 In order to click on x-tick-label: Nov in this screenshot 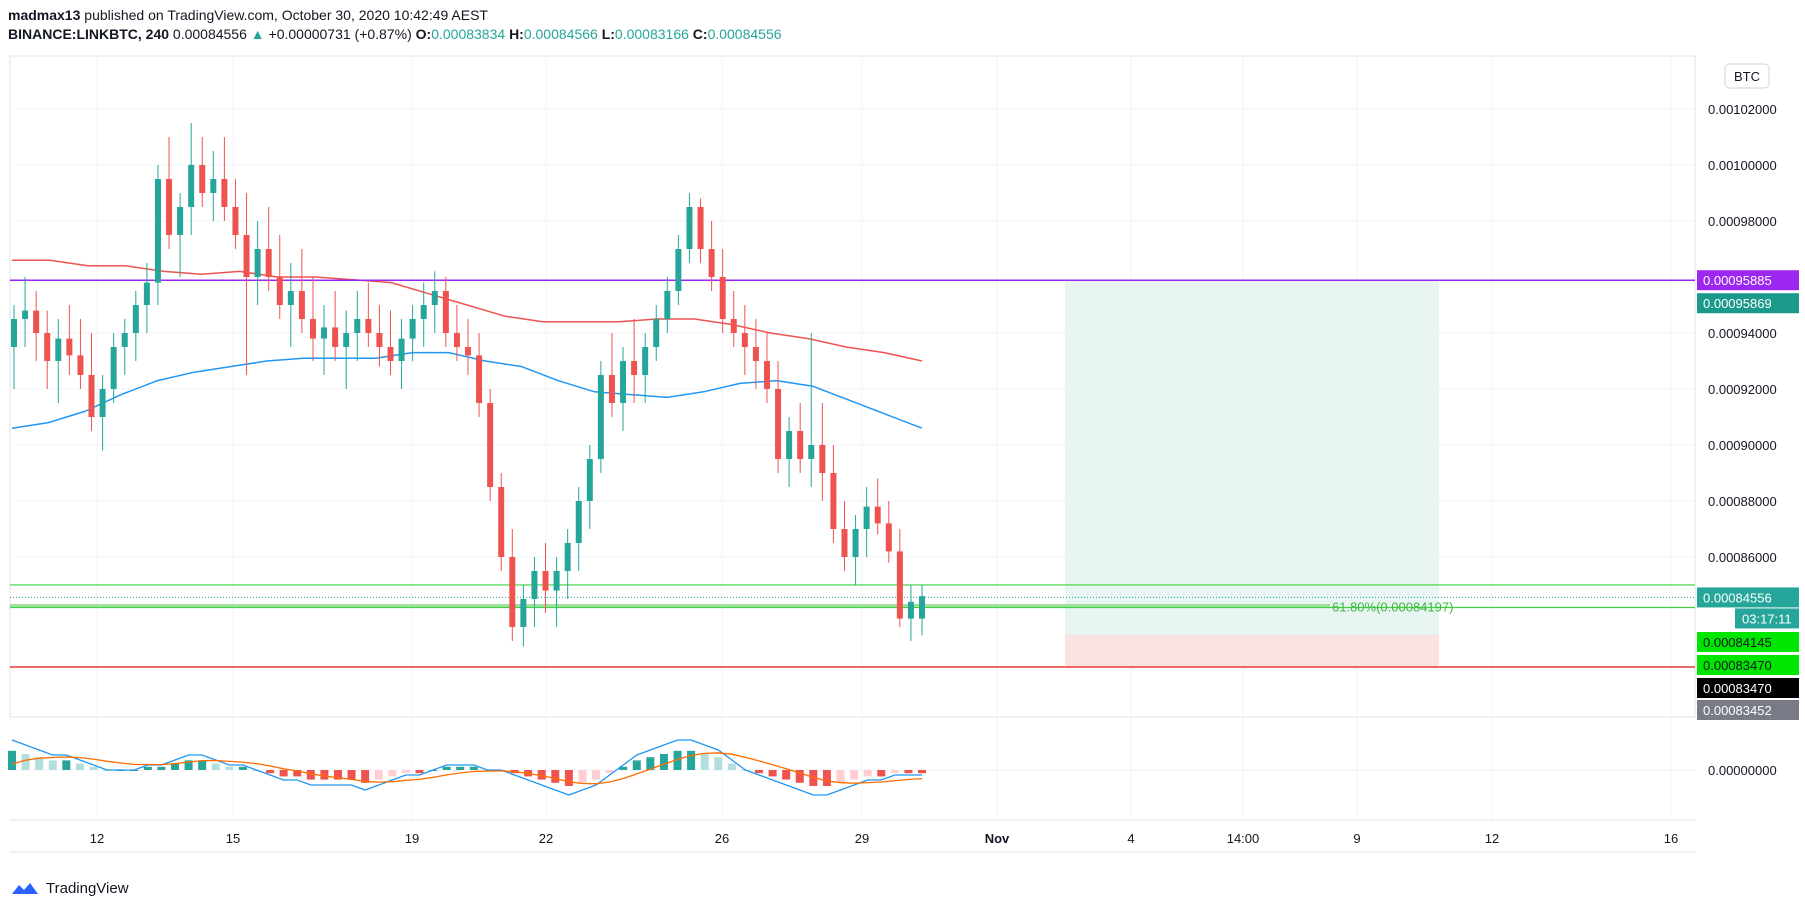, I will do `click(997, 838)`.